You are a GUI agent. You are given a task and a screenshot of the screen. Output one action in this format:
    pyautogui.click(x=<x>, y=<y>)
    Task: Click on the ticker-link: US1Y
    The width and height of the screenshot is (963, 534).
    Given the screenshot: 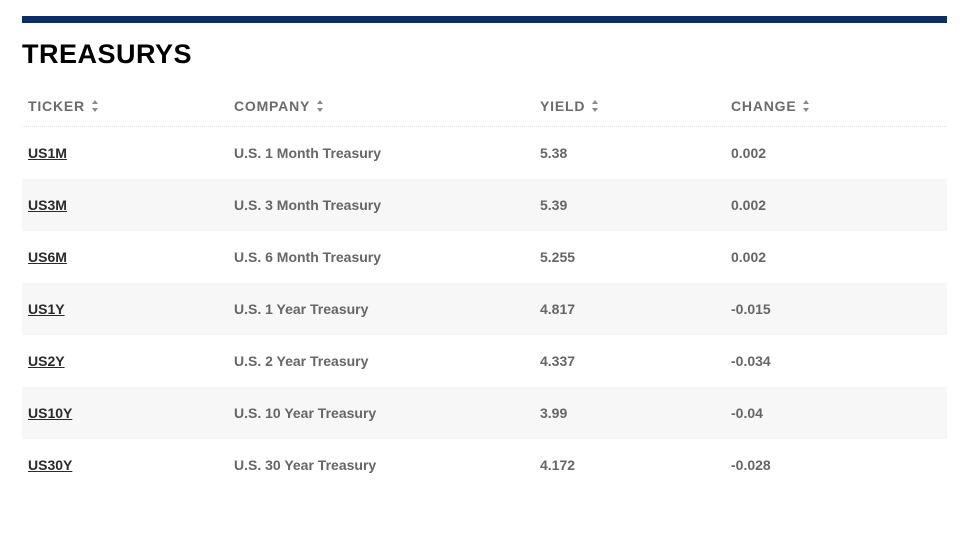 What is the action you would take?
    pyautogui.click(x=46, y=309)
    